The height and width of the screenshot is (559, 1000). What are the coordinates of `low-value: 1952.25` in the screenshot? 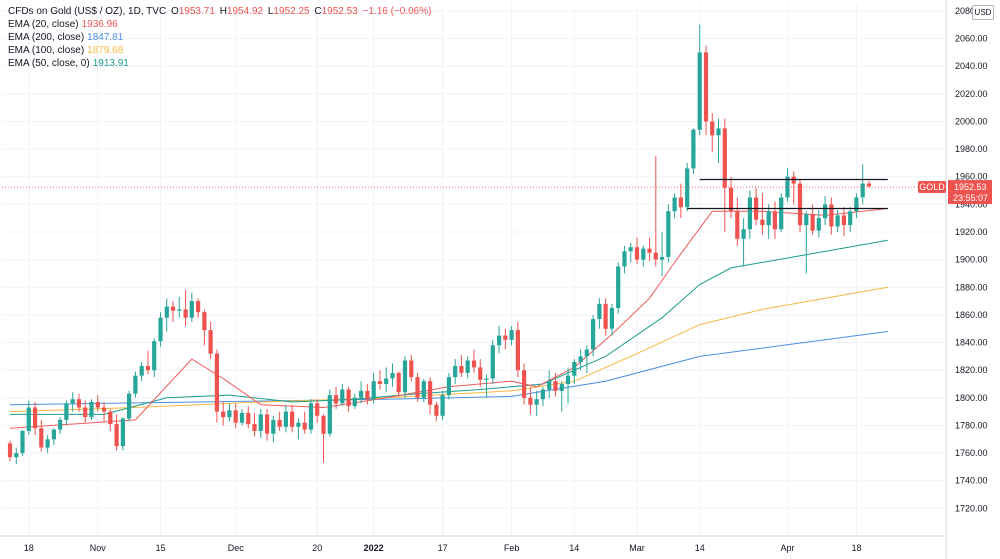 It's located at (291, 11).